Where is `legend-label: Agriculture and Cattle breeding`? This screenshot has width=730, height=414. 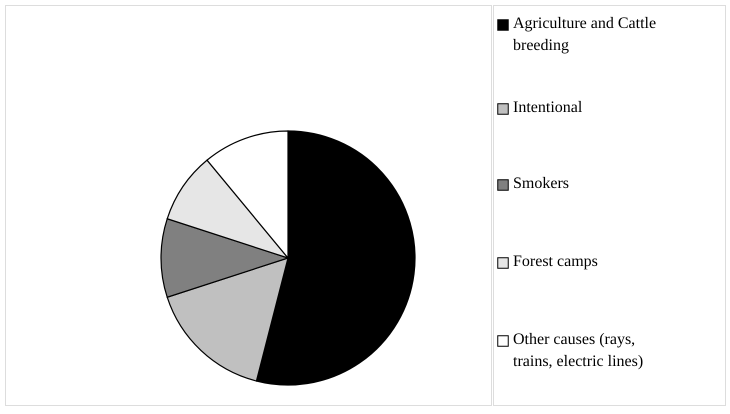
legend-label: Agriculture and Cattle breeding is located at coordinates (584, 34).